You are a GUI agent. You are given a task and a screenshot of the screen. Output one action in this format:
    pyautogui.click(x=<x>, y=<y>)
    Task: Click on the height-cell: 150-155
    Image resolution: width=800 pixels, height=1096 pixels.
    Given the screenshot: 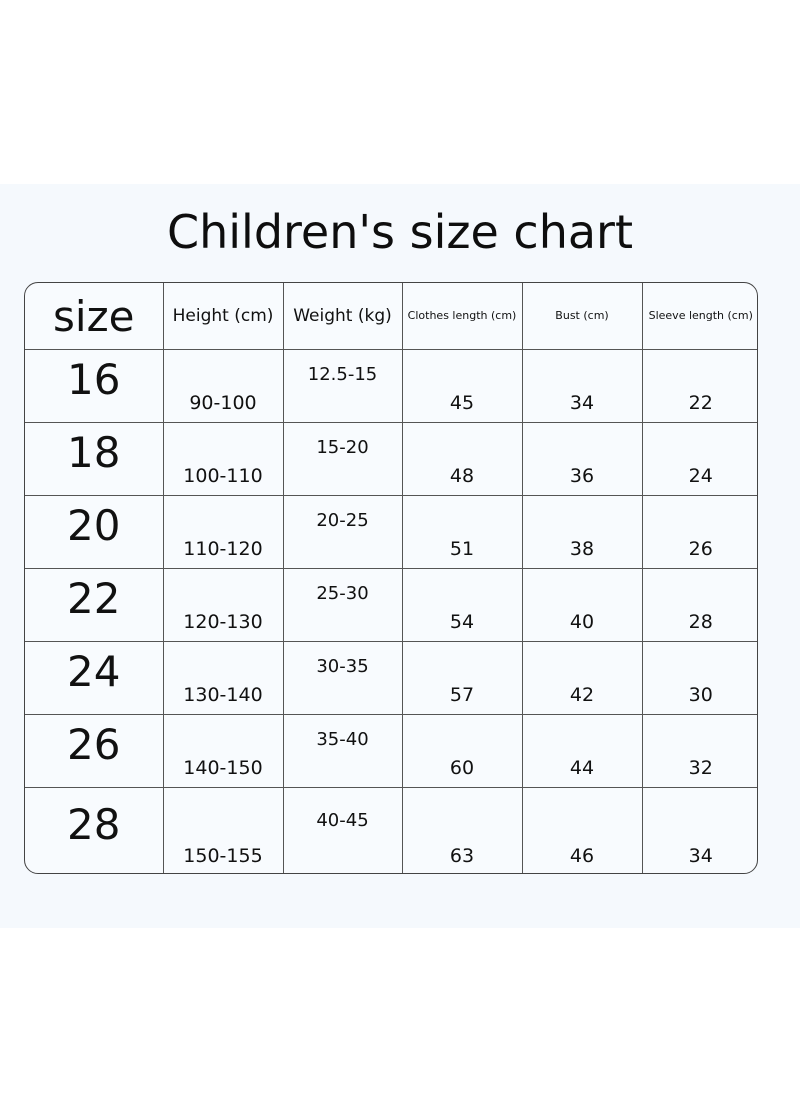 What is the action you would take?
    pyautogui.click(x=222, y=829)
    